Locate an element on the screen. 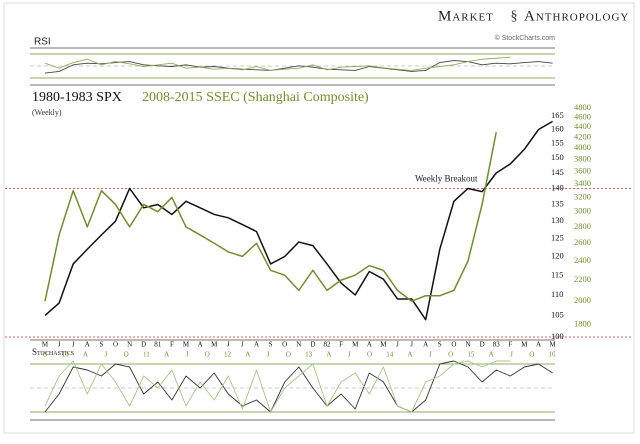 Image resolution: width=640 pixels, height=444 pixels. y-tick-label: 145 is located at coordinates (557, 172).